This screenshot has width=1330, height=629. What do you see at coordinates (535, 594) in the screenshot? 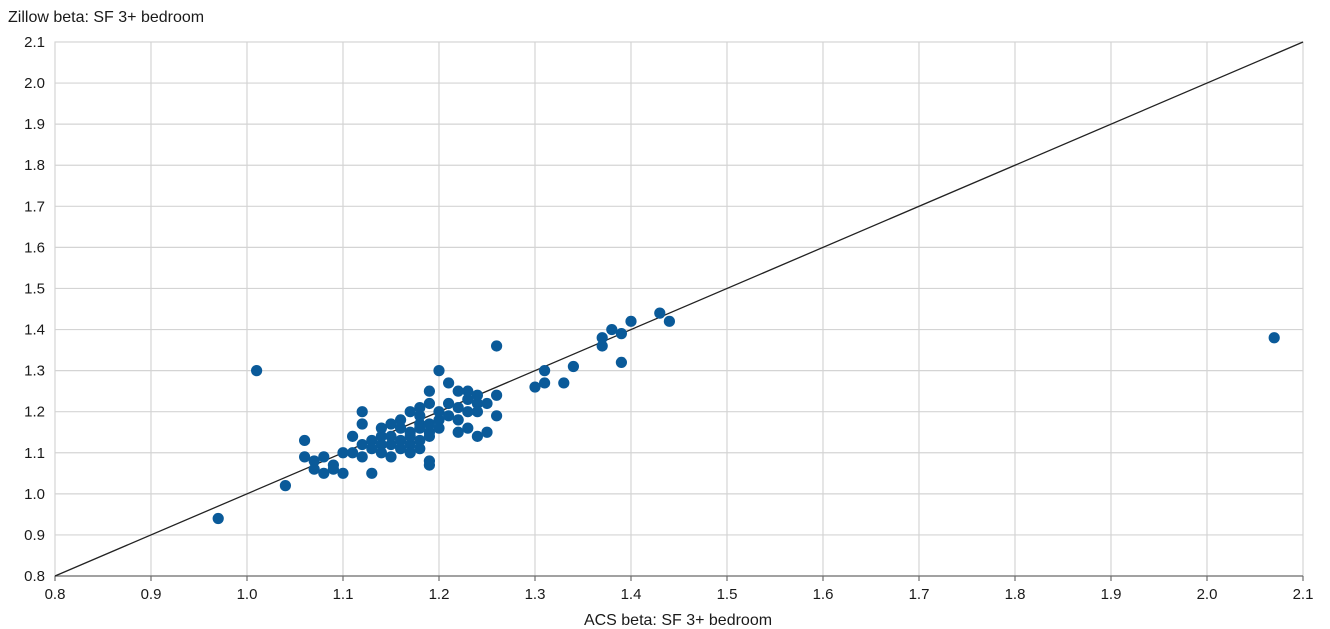
I see `x-tick-label: 1.3` at bounding box center [535, 594].